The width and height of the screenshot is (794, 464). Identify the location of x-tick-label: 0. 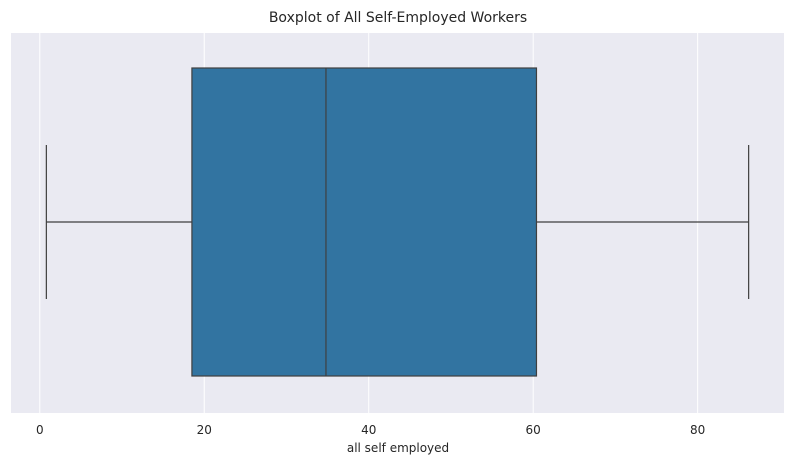
(40, 430).